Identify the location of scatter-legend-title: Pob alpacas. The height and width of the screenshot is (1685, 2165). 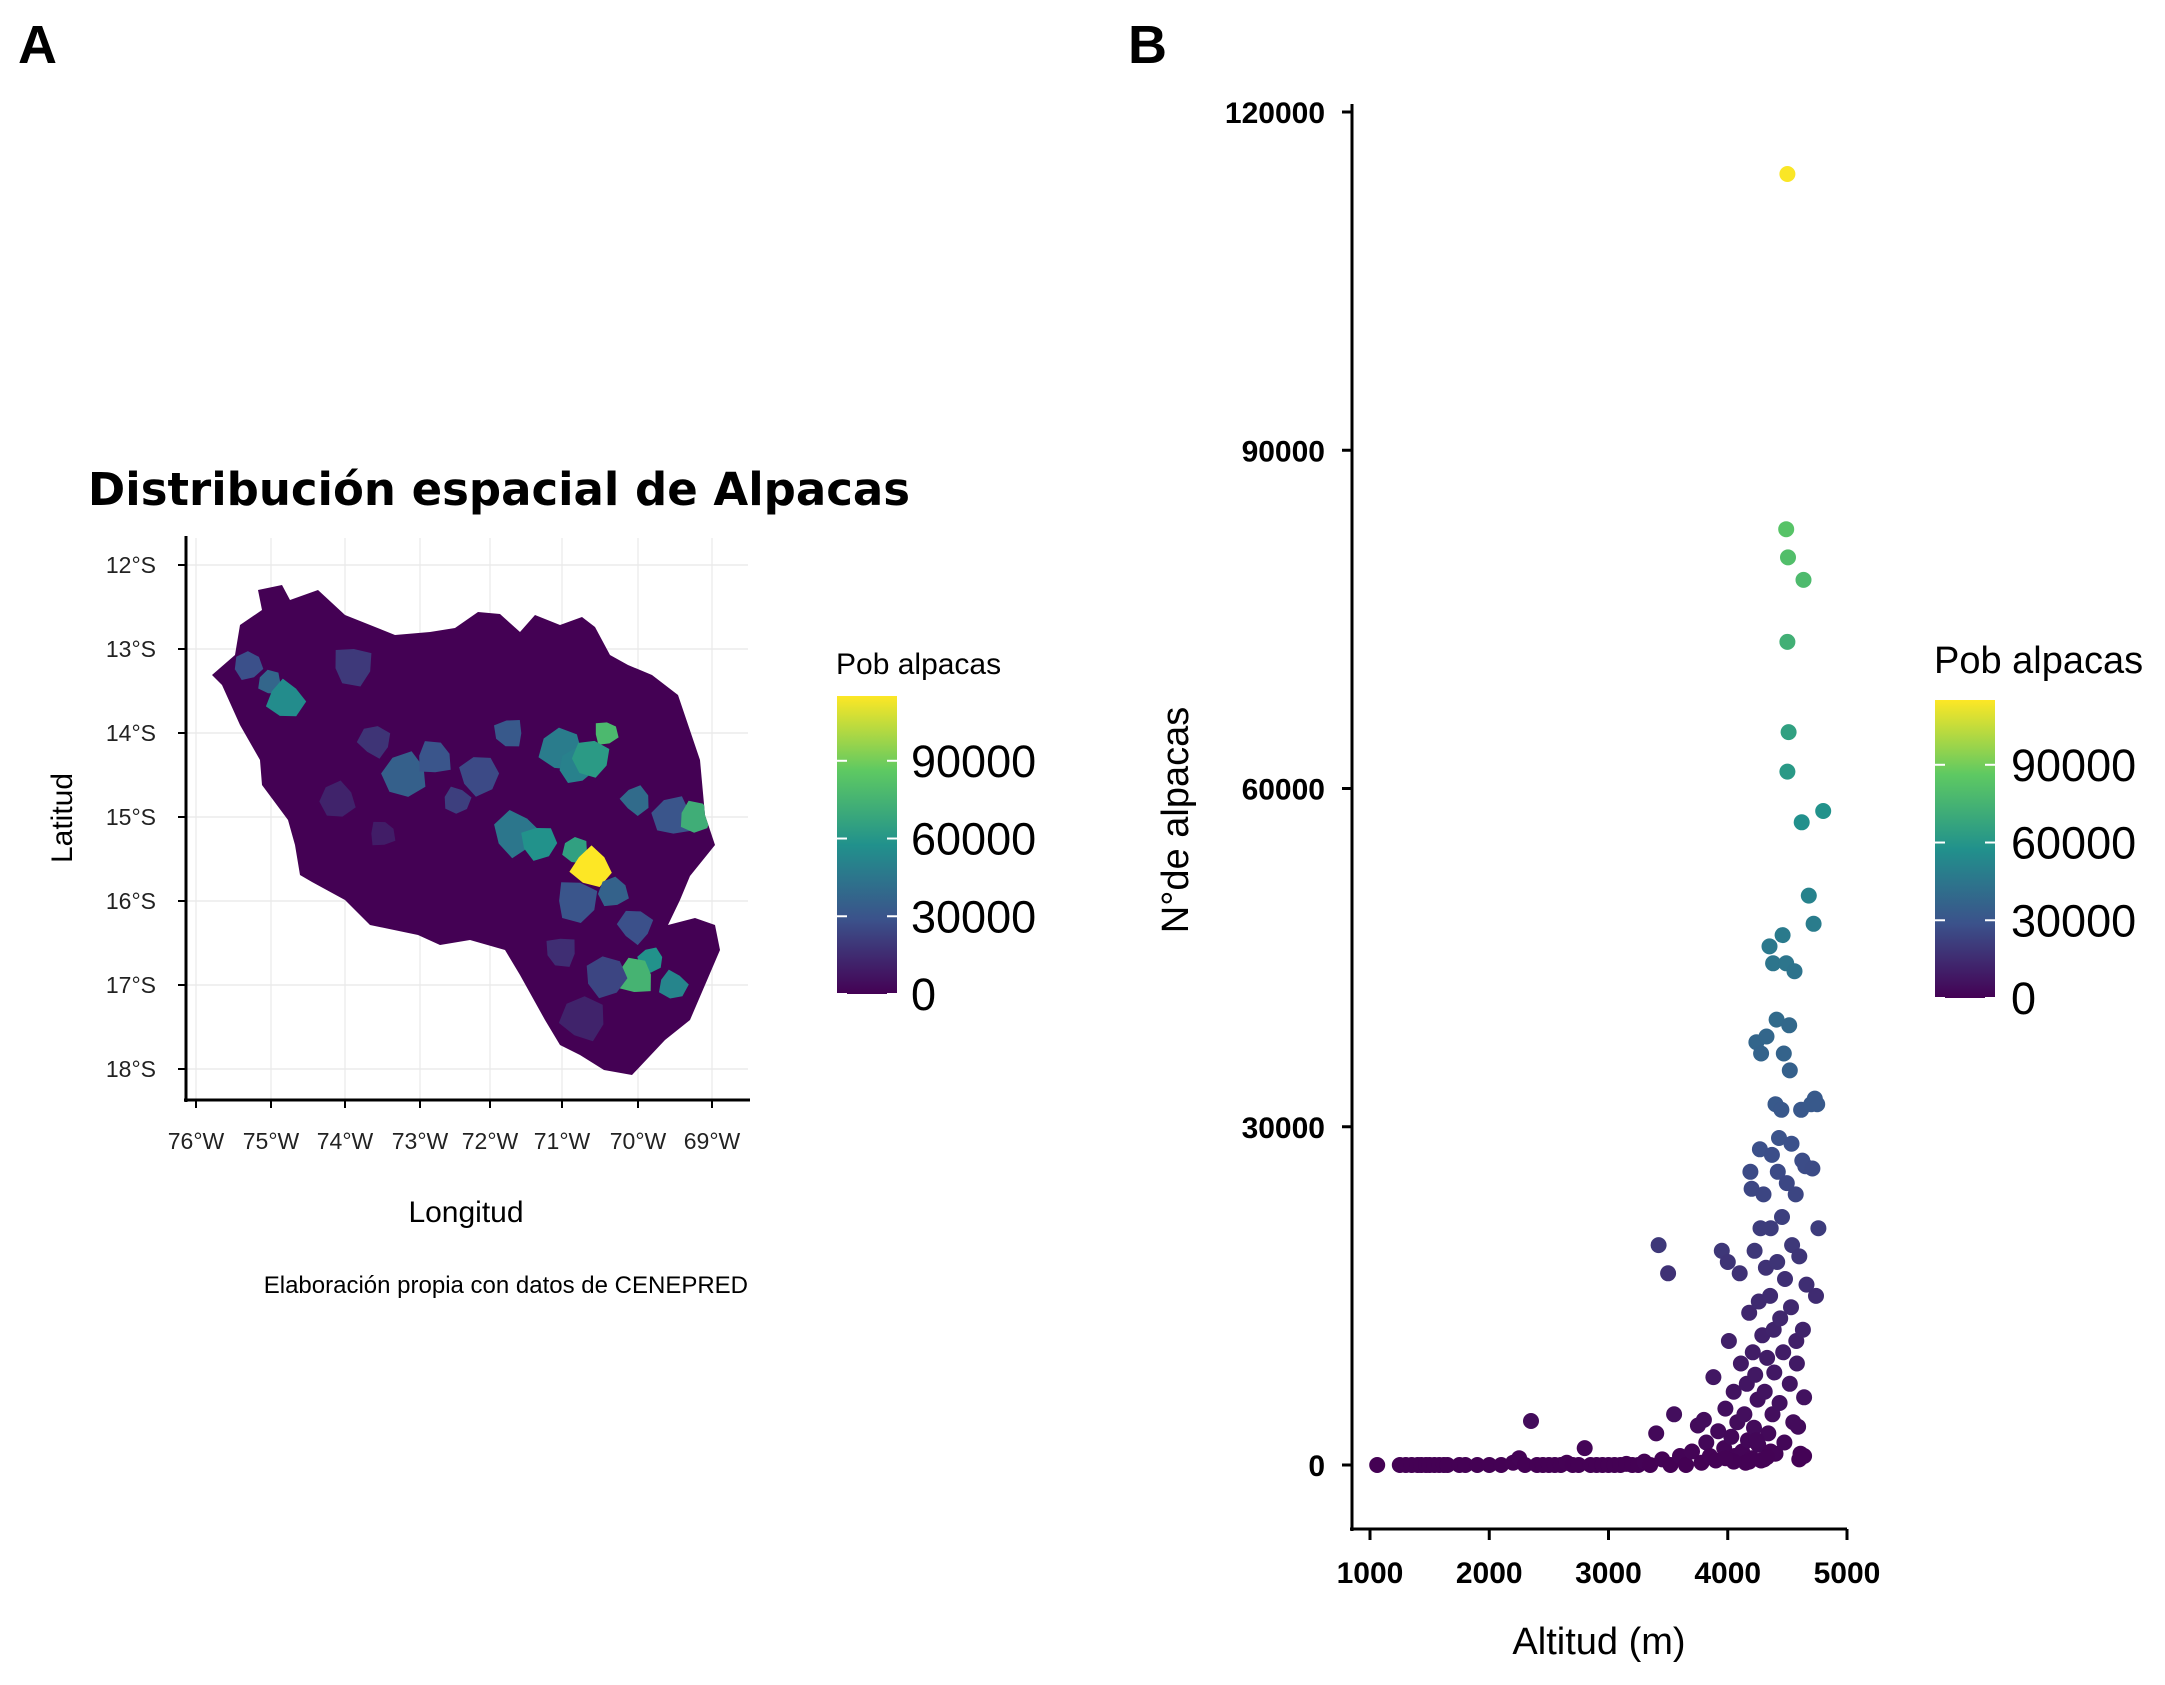
(2038, 661).